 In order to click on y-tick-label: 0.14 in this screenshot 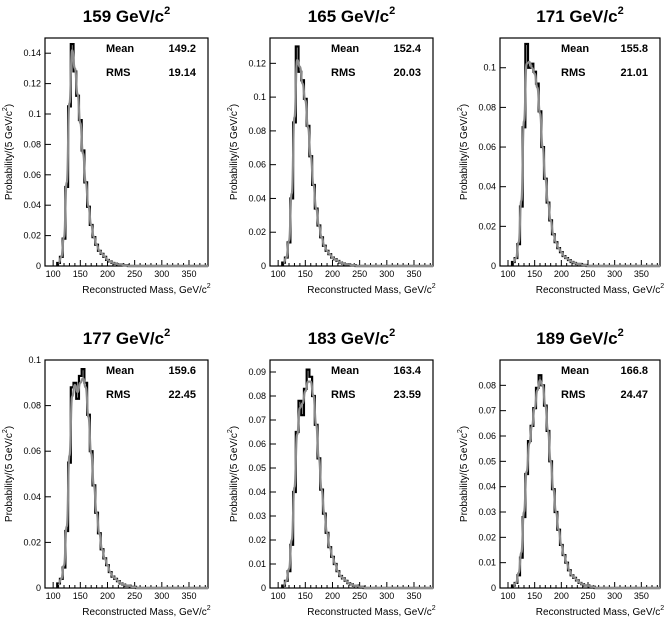, I will do `click(32, 53)`.